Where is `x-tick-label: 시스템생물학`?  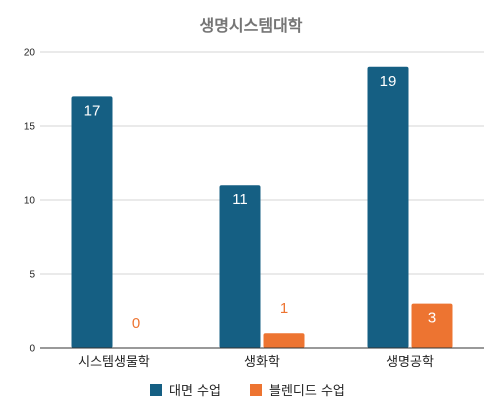
x-tick-label: 시스템생물학 is located at coordinates (114, 362).